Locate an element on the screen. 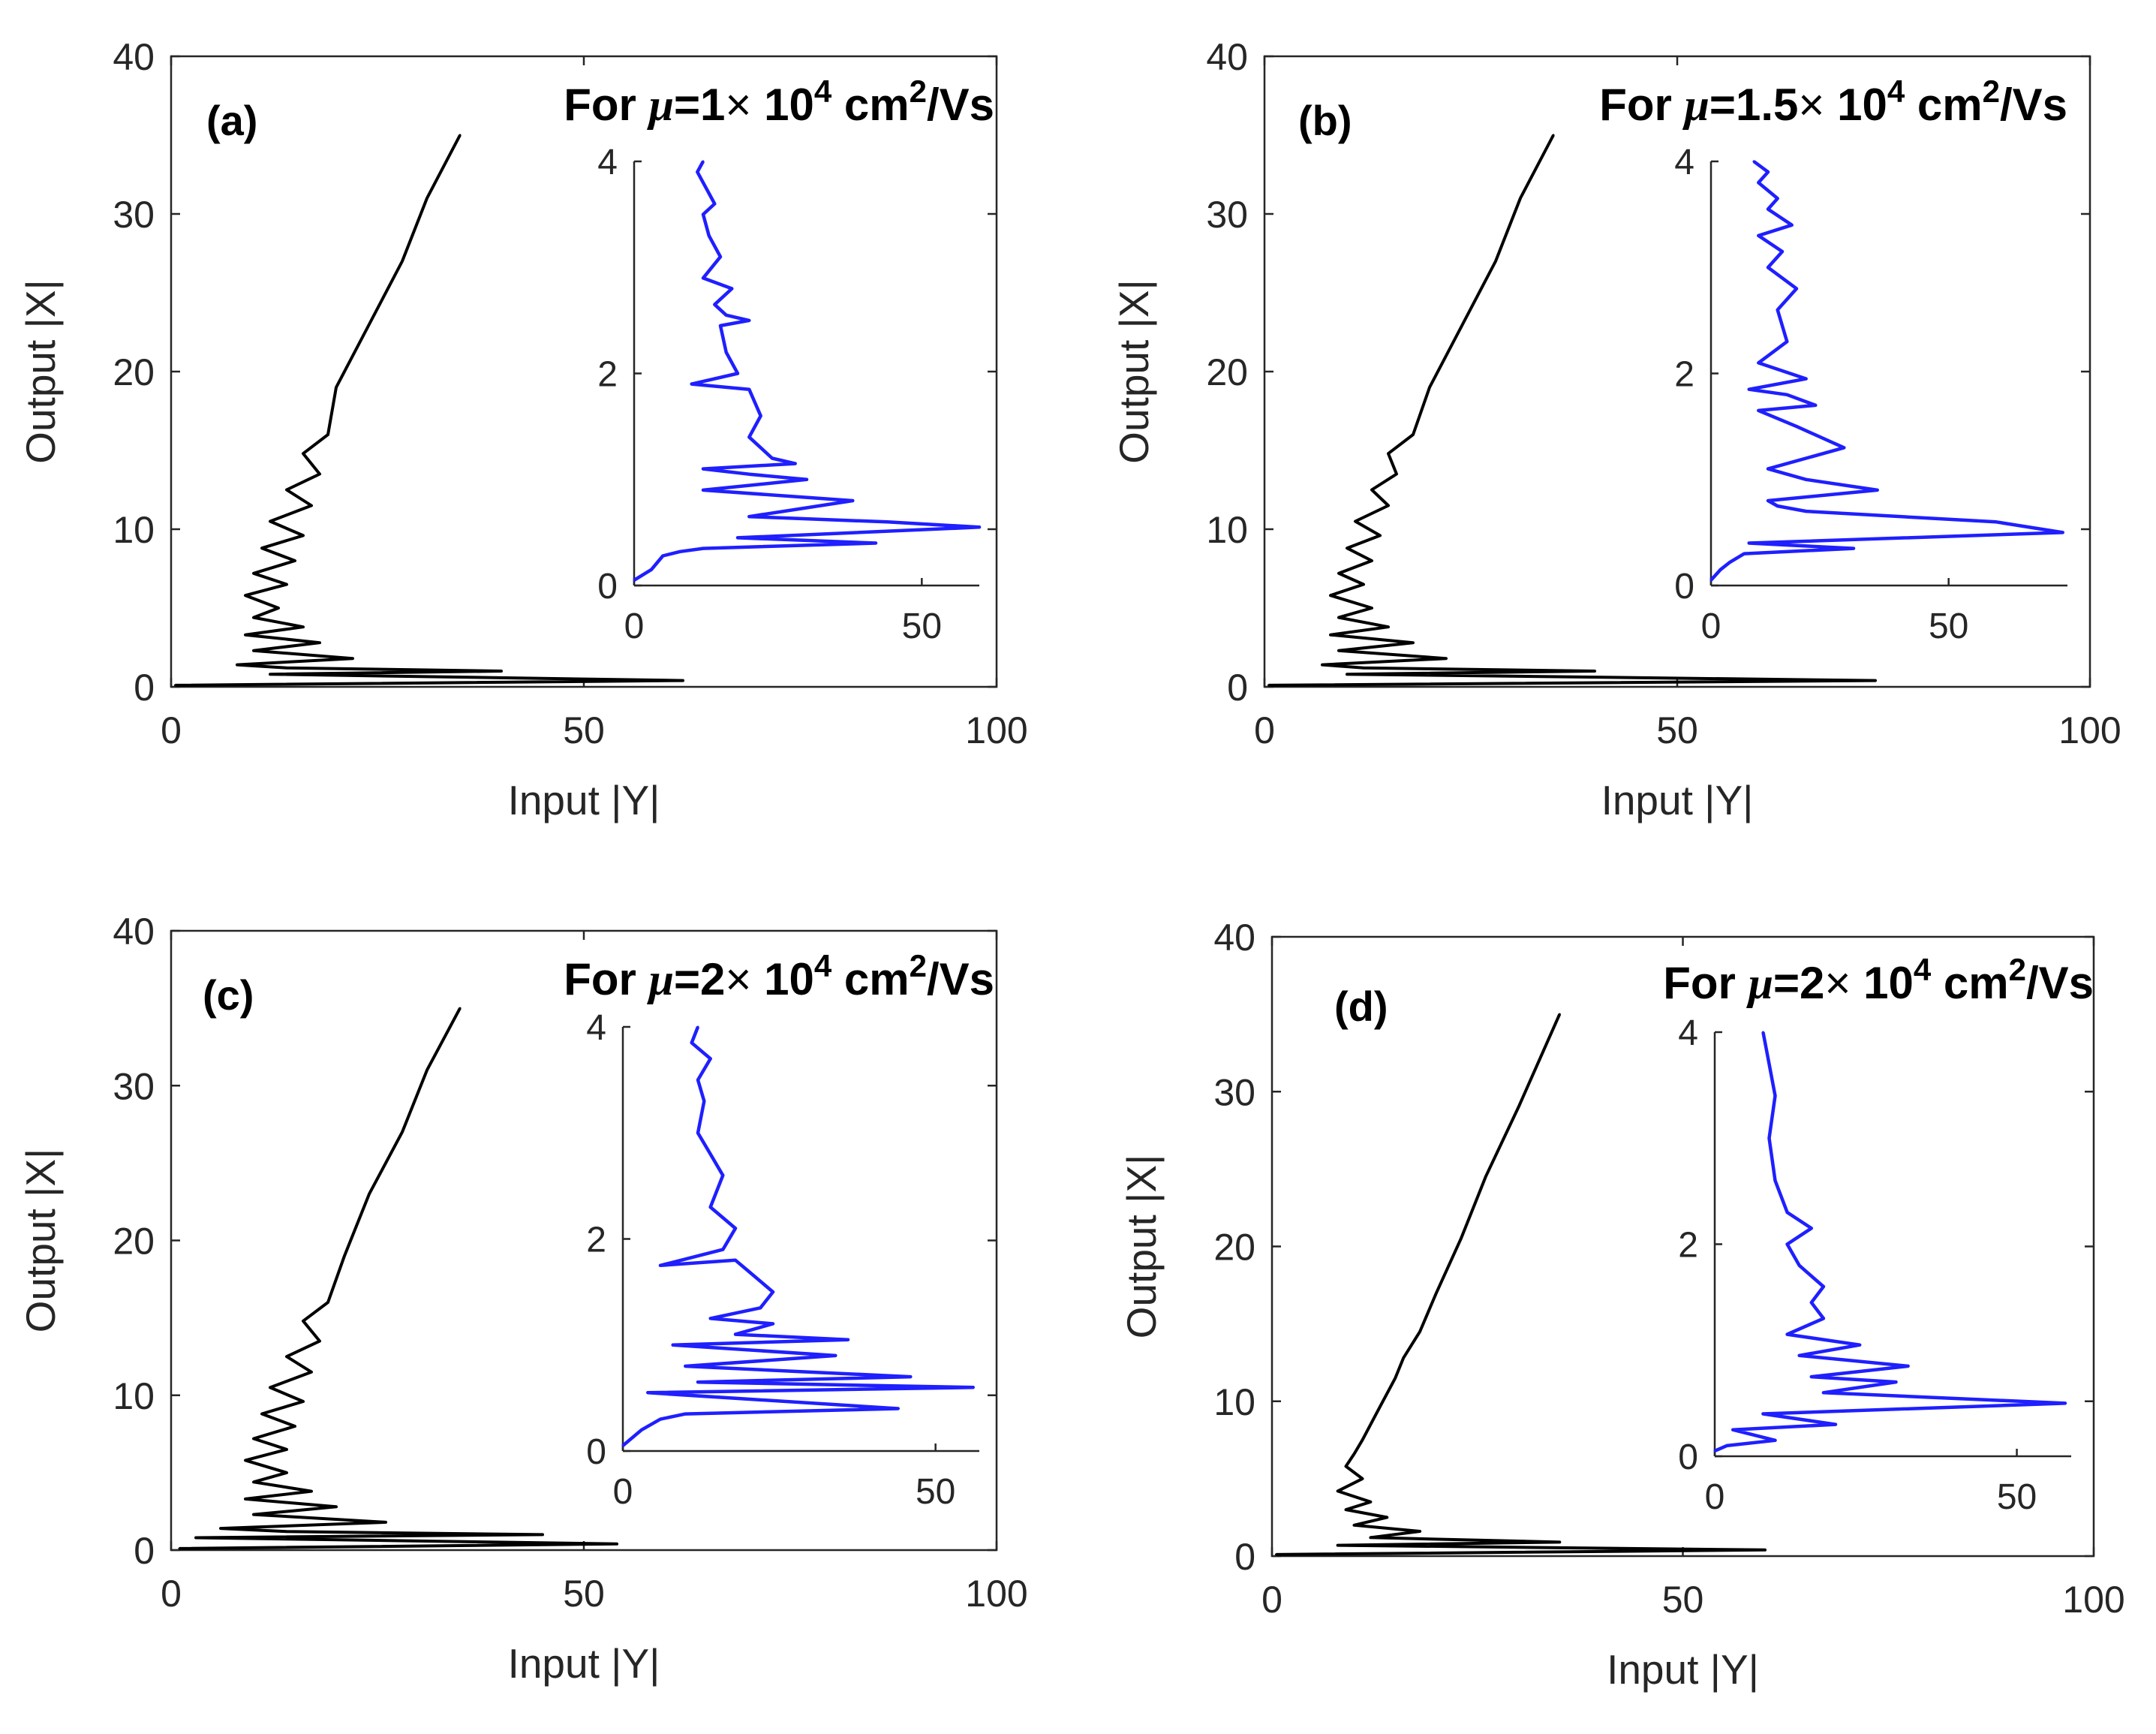  inset-chart: 0 50 0 2 4 is located at coordinates (1870, 394).